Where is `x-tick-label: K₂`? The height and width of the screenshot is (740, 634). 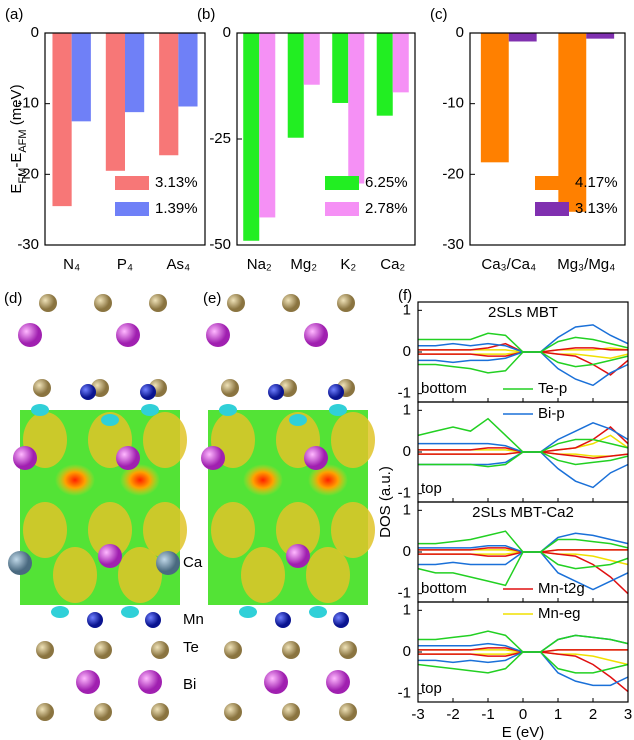 x-tick-label: K₂ is located at coordinates (348, 264).